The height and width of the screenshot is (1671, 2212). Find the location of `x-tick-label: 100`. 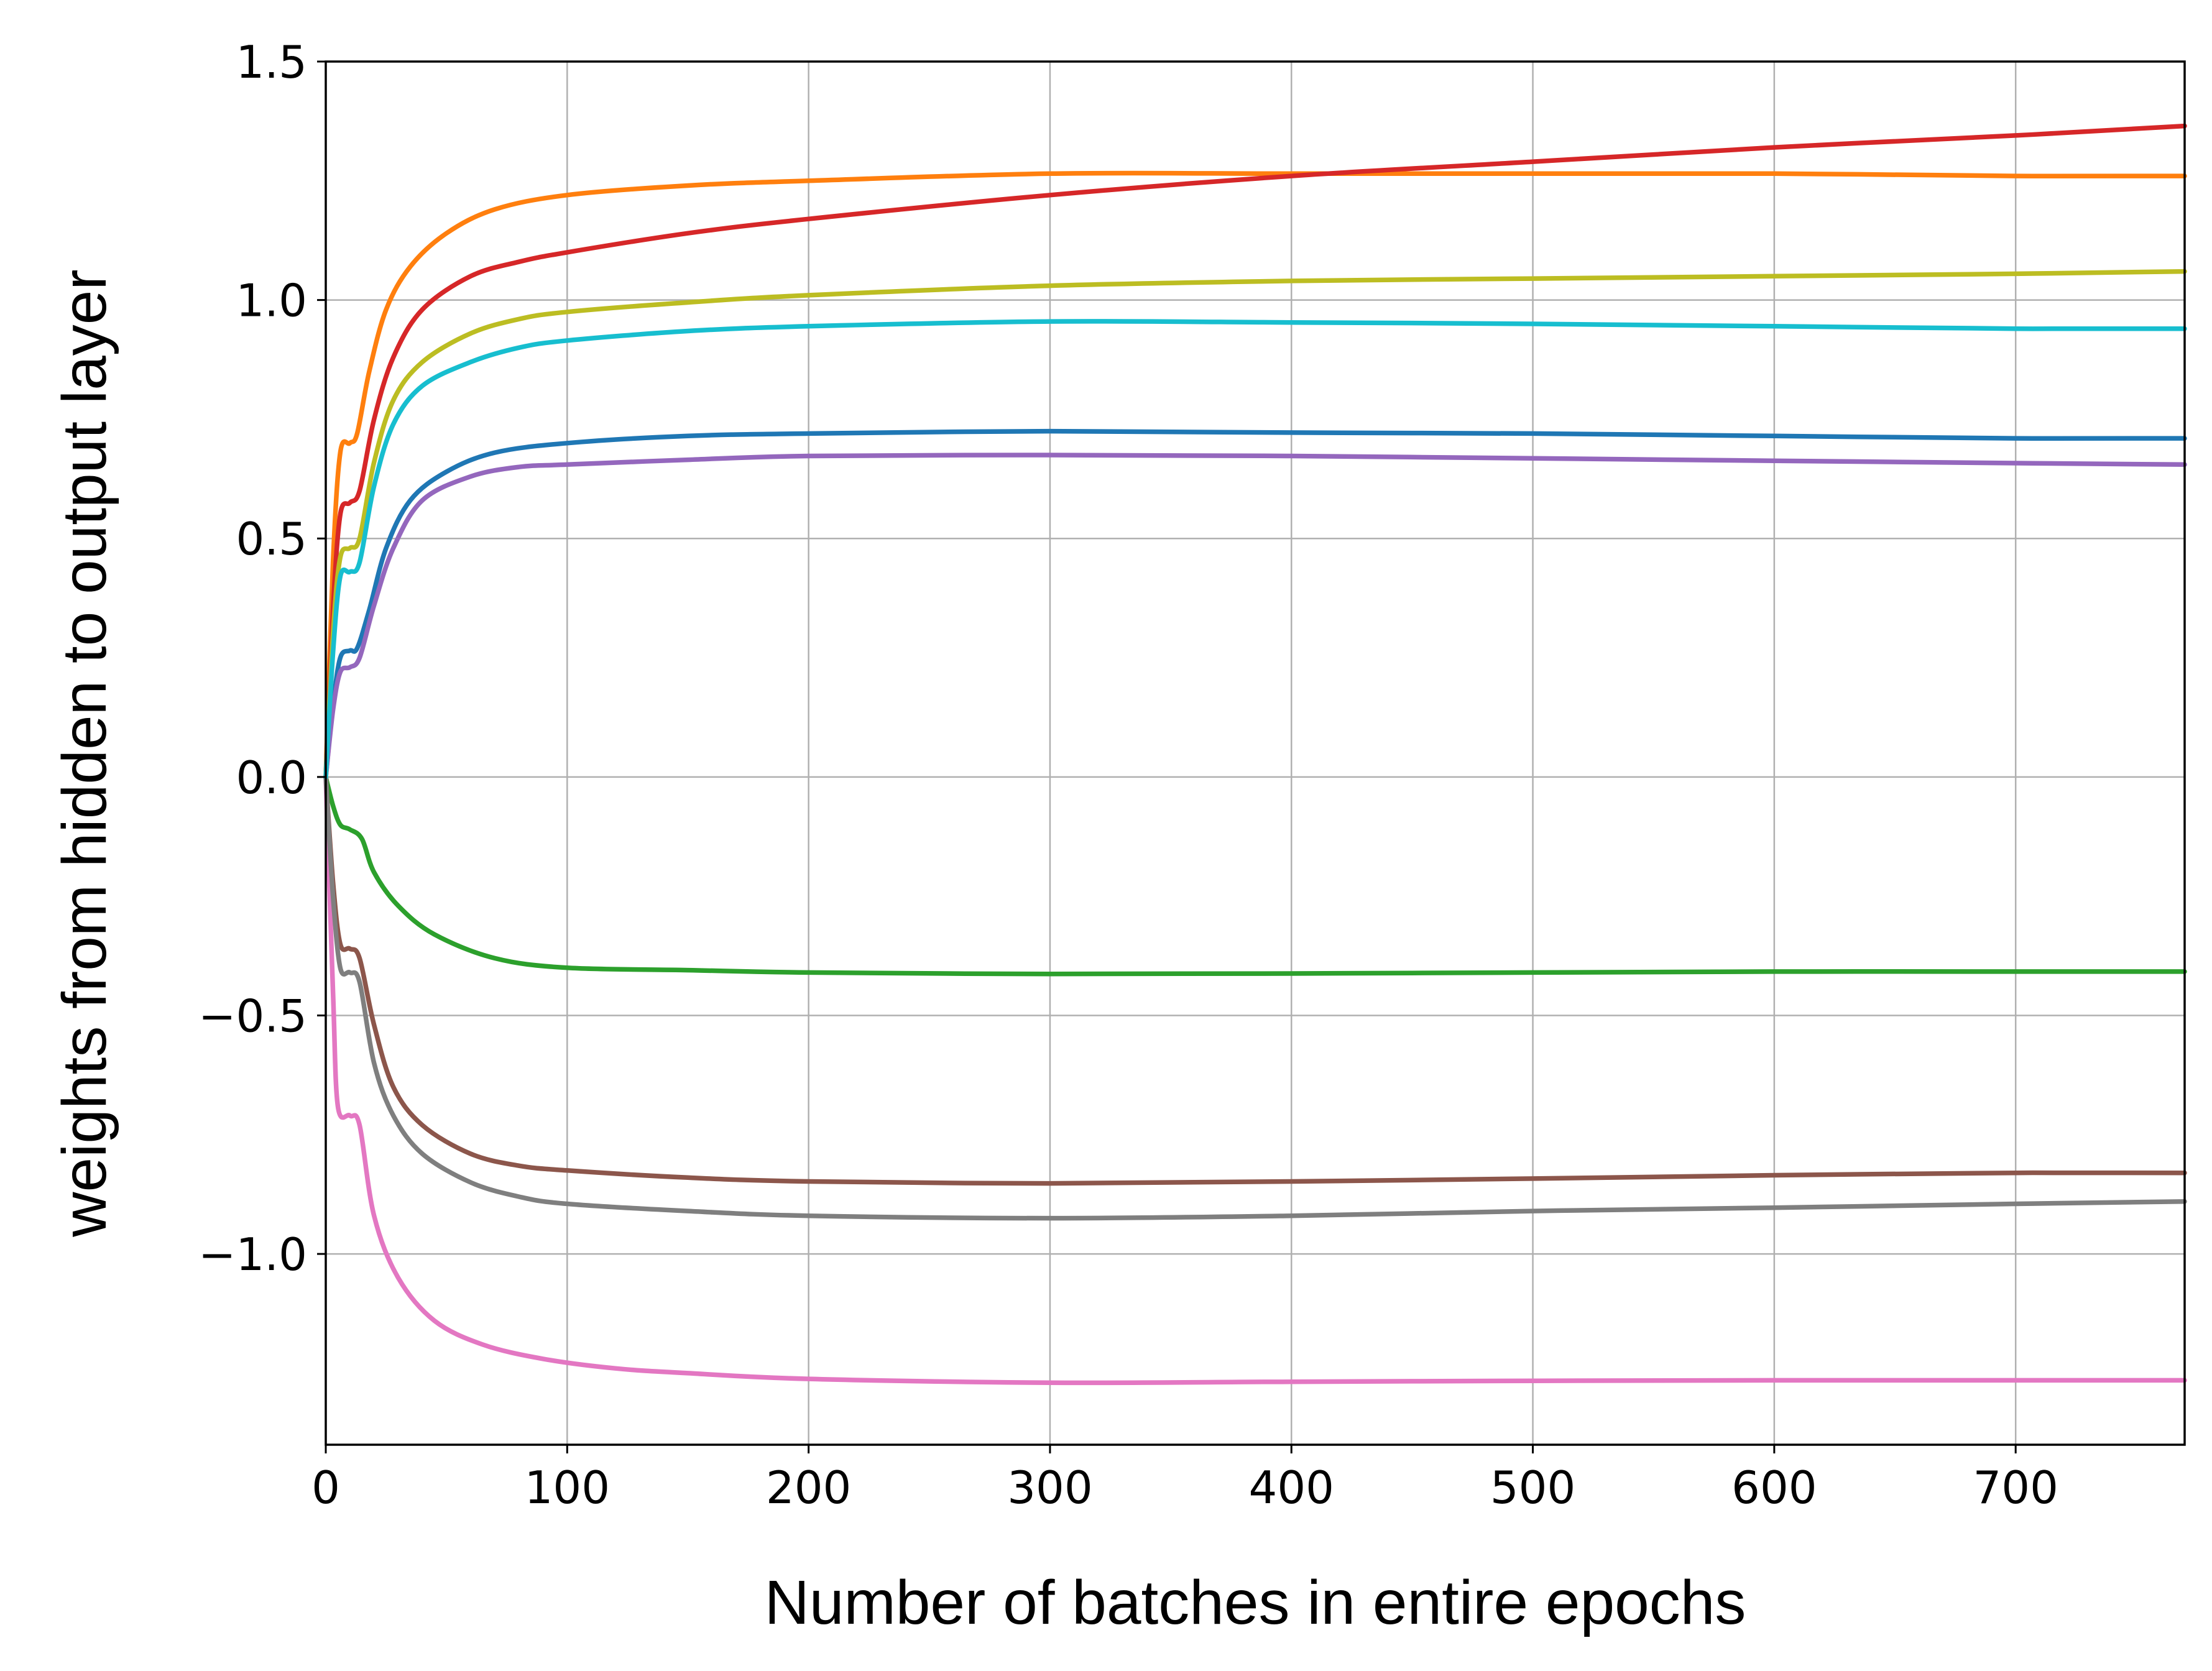

x-tick-label: 100 is located at coordinates (567, 1488).